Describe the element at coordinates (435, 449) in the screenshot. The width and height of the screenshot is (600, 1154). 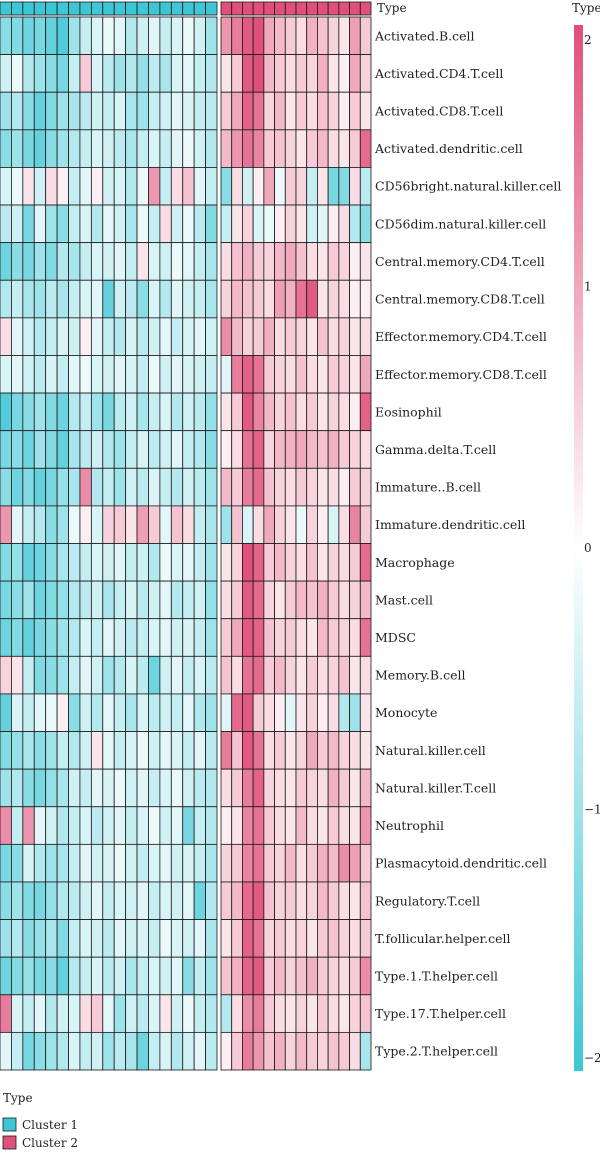
I see `row-label: Gamma.delta.T.cell` at that location.